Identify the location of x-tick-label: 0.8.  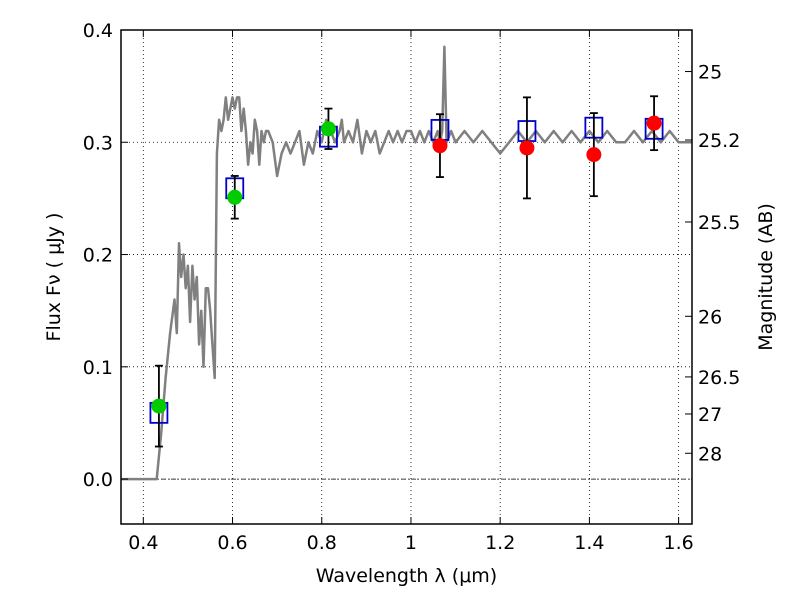
(322, 543).